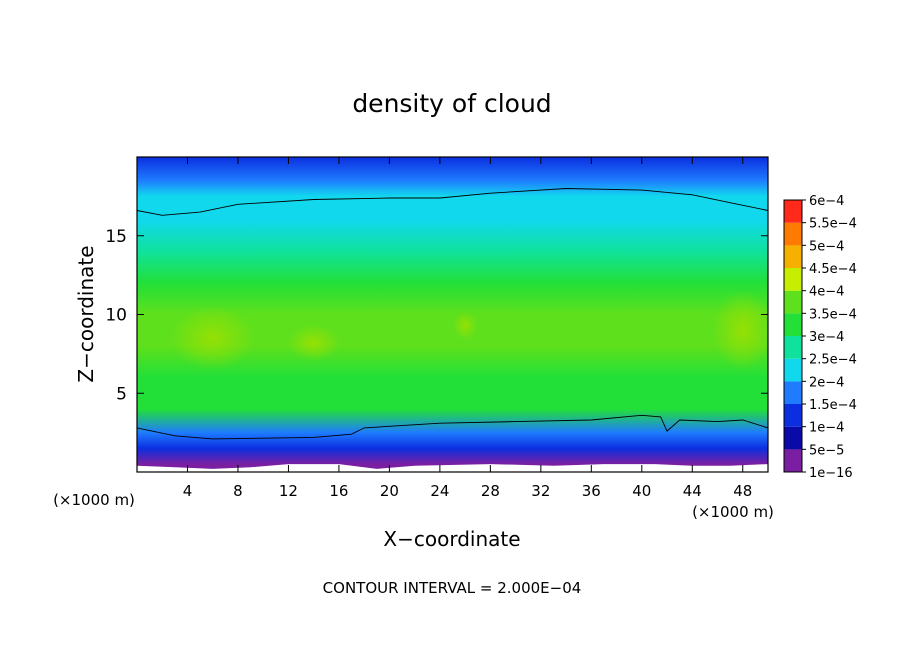 This screenshot has width=904, height=654. I want to click on colorbar-label: 3.5e−4, so click(833, 314).